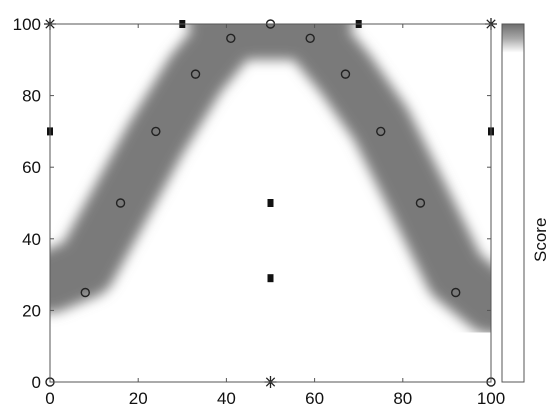  What do you see at coordinates (36, 382) in the screenshot?
I see `y-tick-label-0: 0` at bounding box center [36, 382].